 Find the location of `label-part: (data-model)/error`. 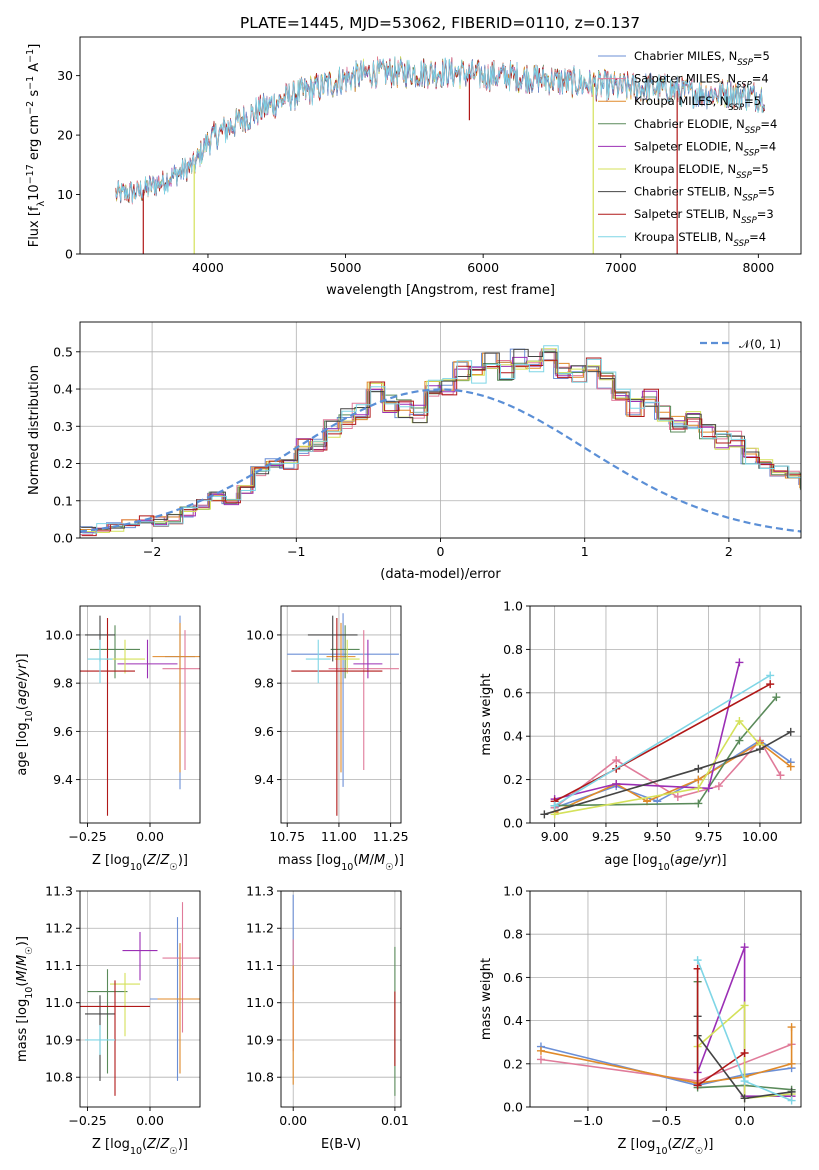

label-part: (data-model)/error is located at coordinates (440, 574).